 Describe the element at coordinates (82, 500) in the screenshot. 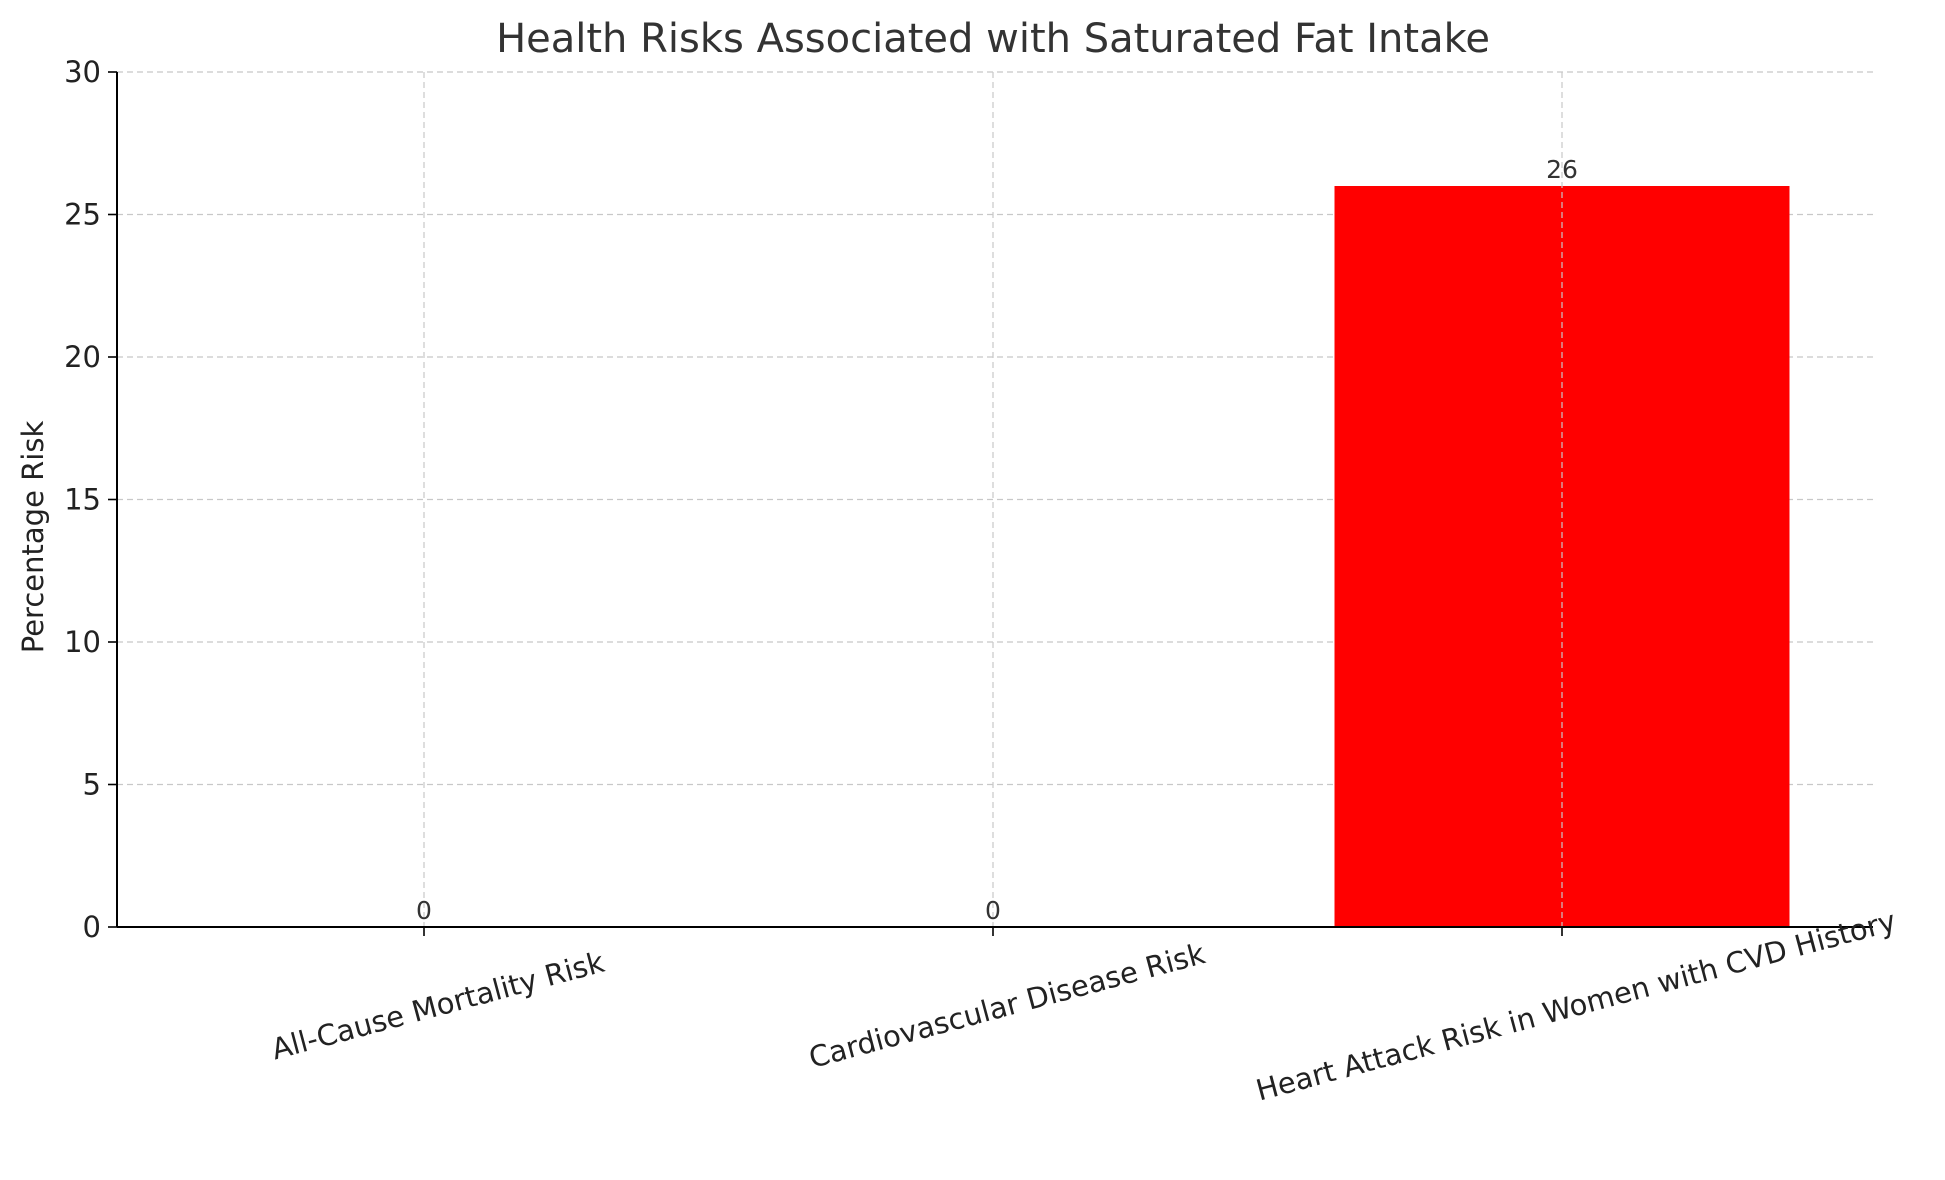

I see `y-tick-label: 15` at that location.